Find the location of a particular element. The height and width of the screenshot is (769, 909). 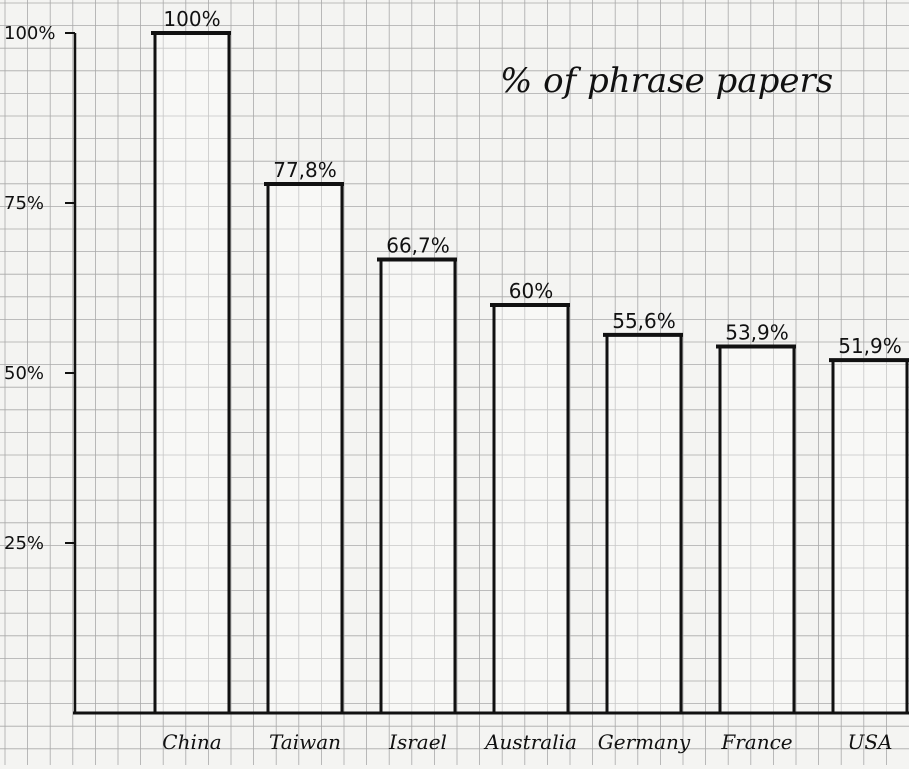

bar-value-label: 66,7% is located at coordinates (418, 245).